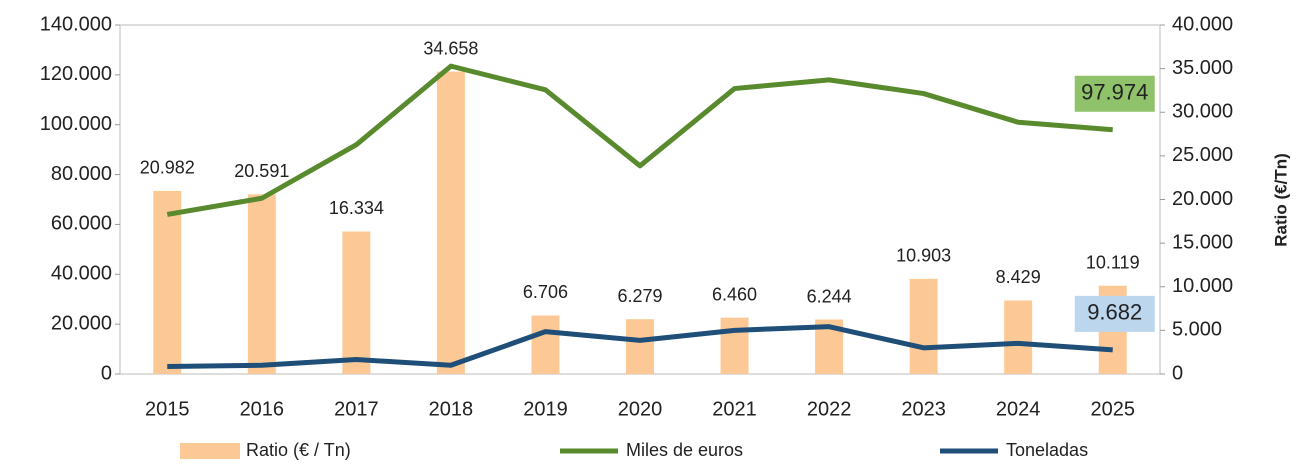  I want to click on data-label: 20.982, so click(167, 168).